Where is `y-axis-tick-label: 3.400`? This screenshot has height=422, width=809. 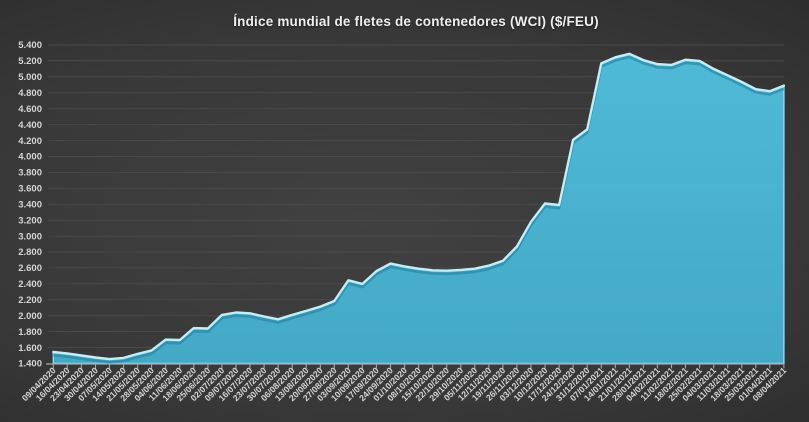 y-axis-tick-label: 3.400 is located at coordinates (30, 204).